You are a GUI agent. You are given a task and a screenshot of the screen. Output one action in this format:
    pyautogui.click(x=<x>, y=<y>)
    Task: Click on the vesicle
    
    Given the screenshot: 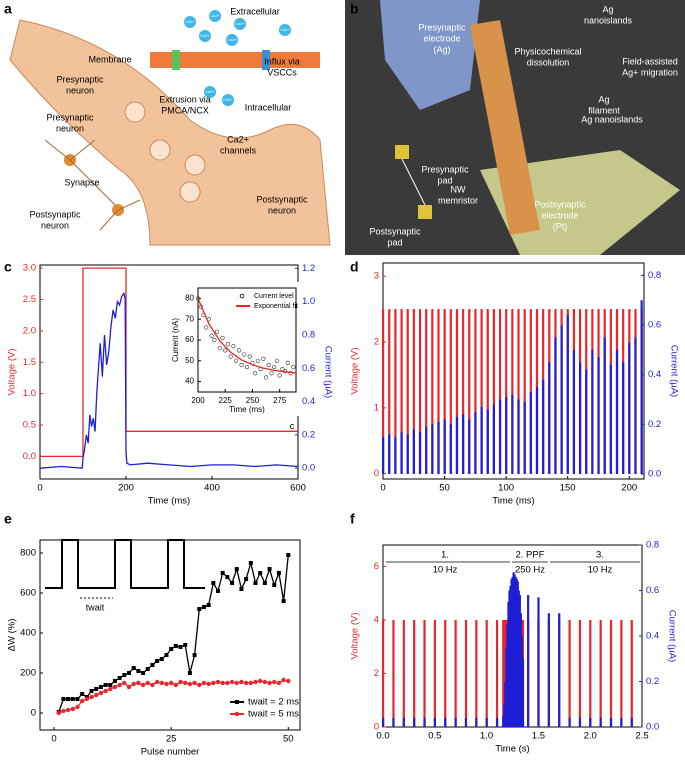 What is the action you would take?
    pyautogui.click(x=190, y=192)
    